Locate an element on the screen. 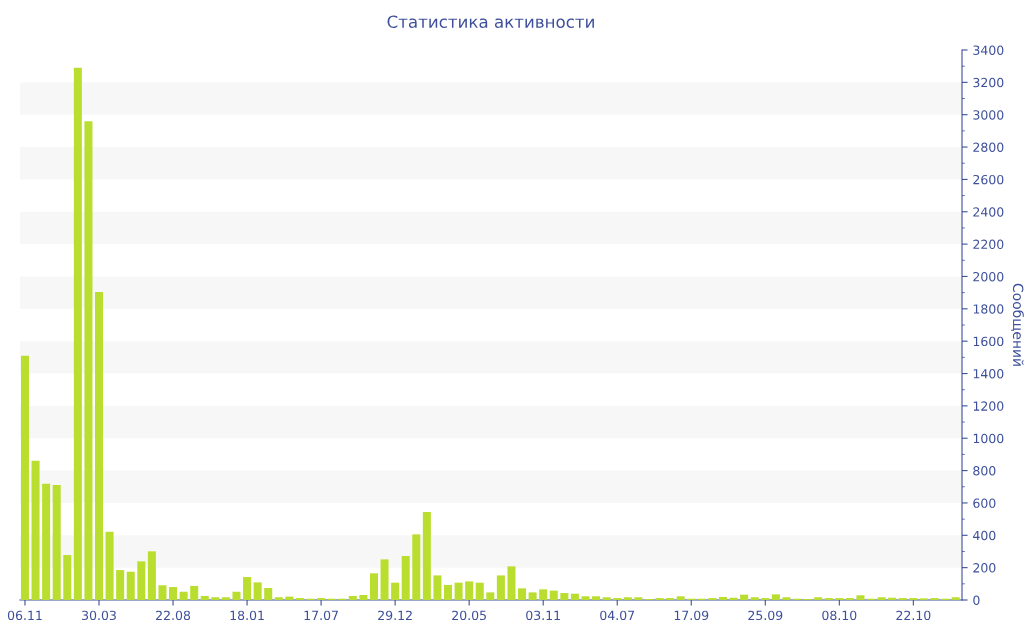 This screenshot has height=640, width=1024. y-tick-label: 200 is located at coordinates (984, 568).